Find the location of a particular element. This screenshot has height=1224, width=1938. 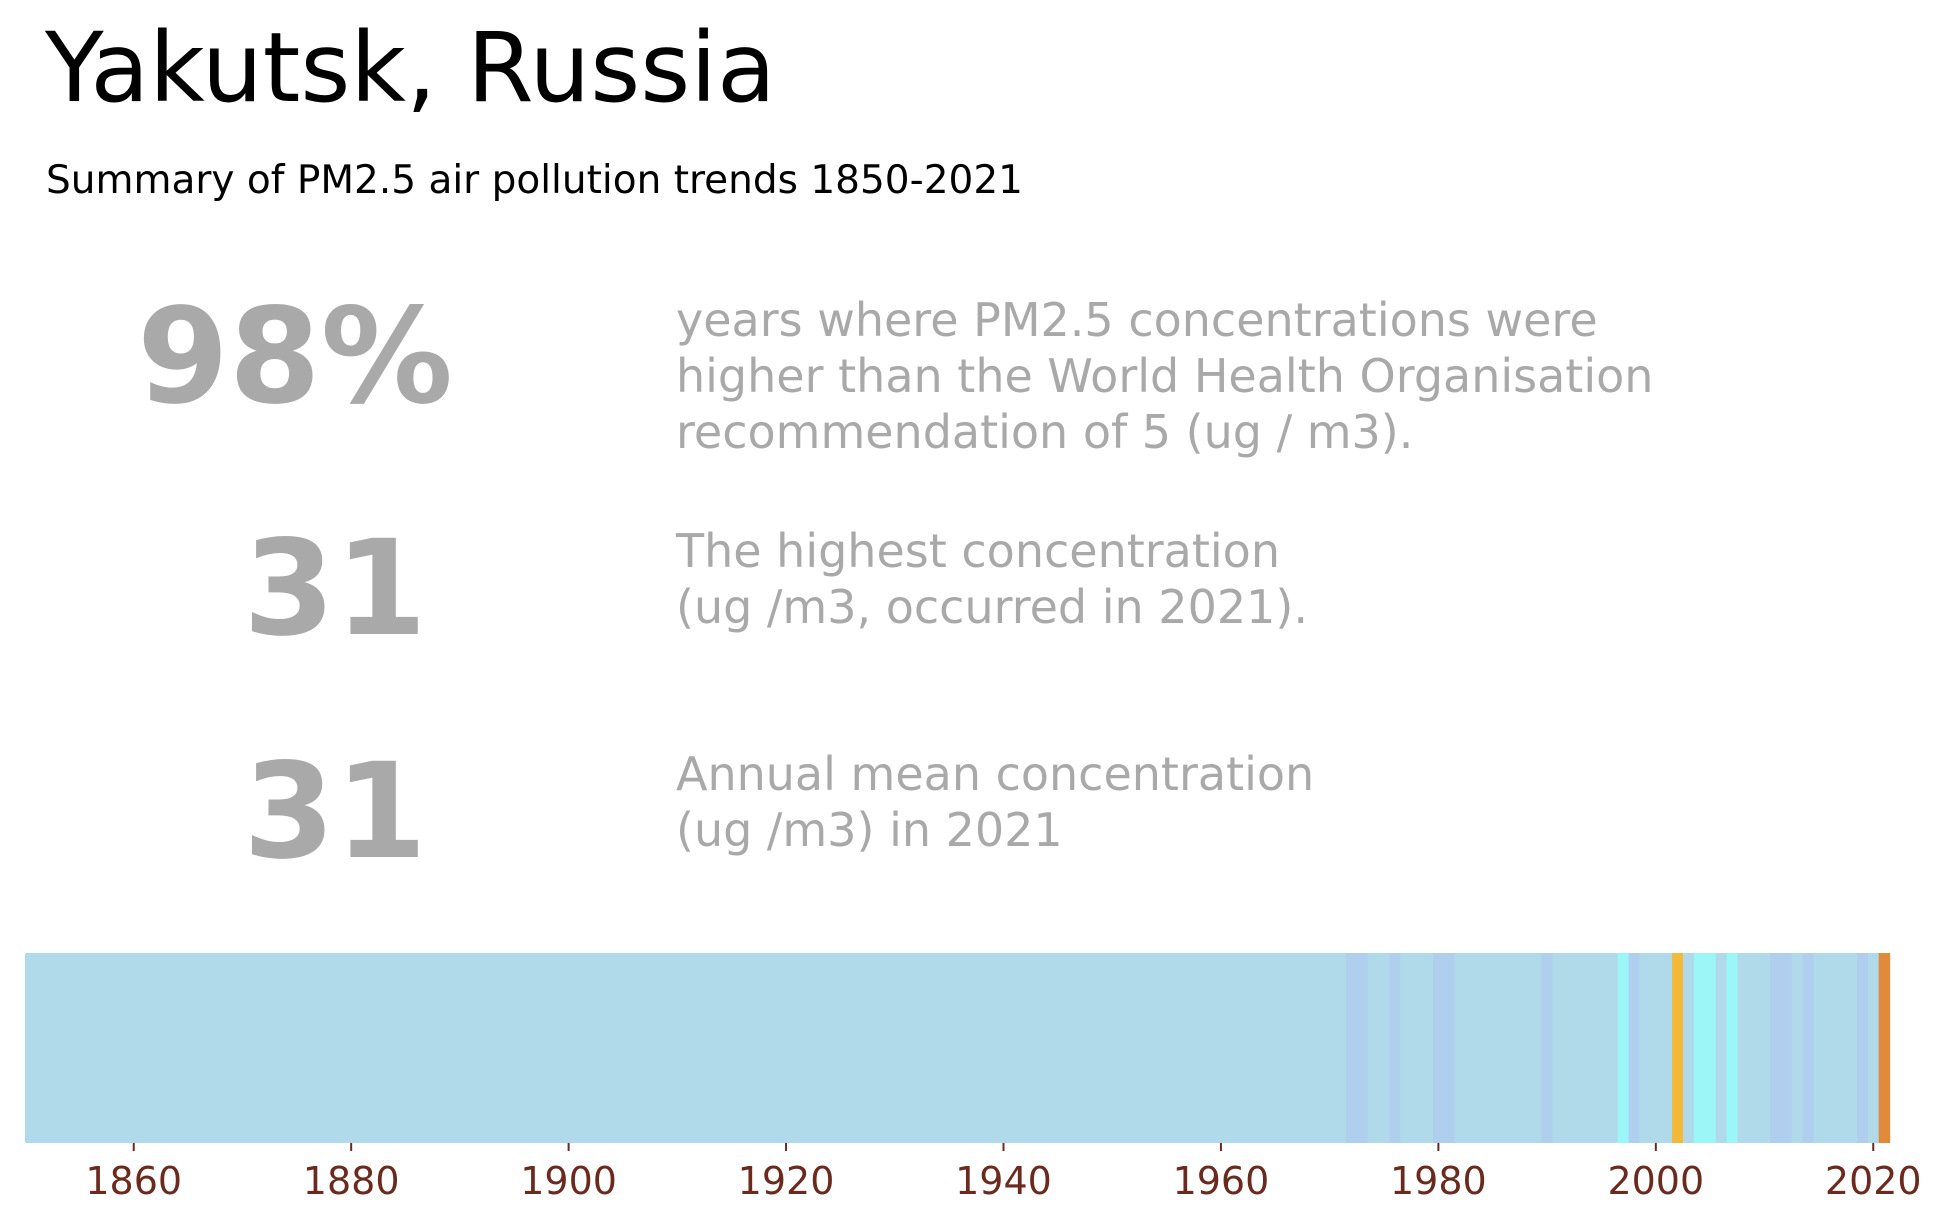

x-tick-label: 1920 is located at coordinates (786, 1181).